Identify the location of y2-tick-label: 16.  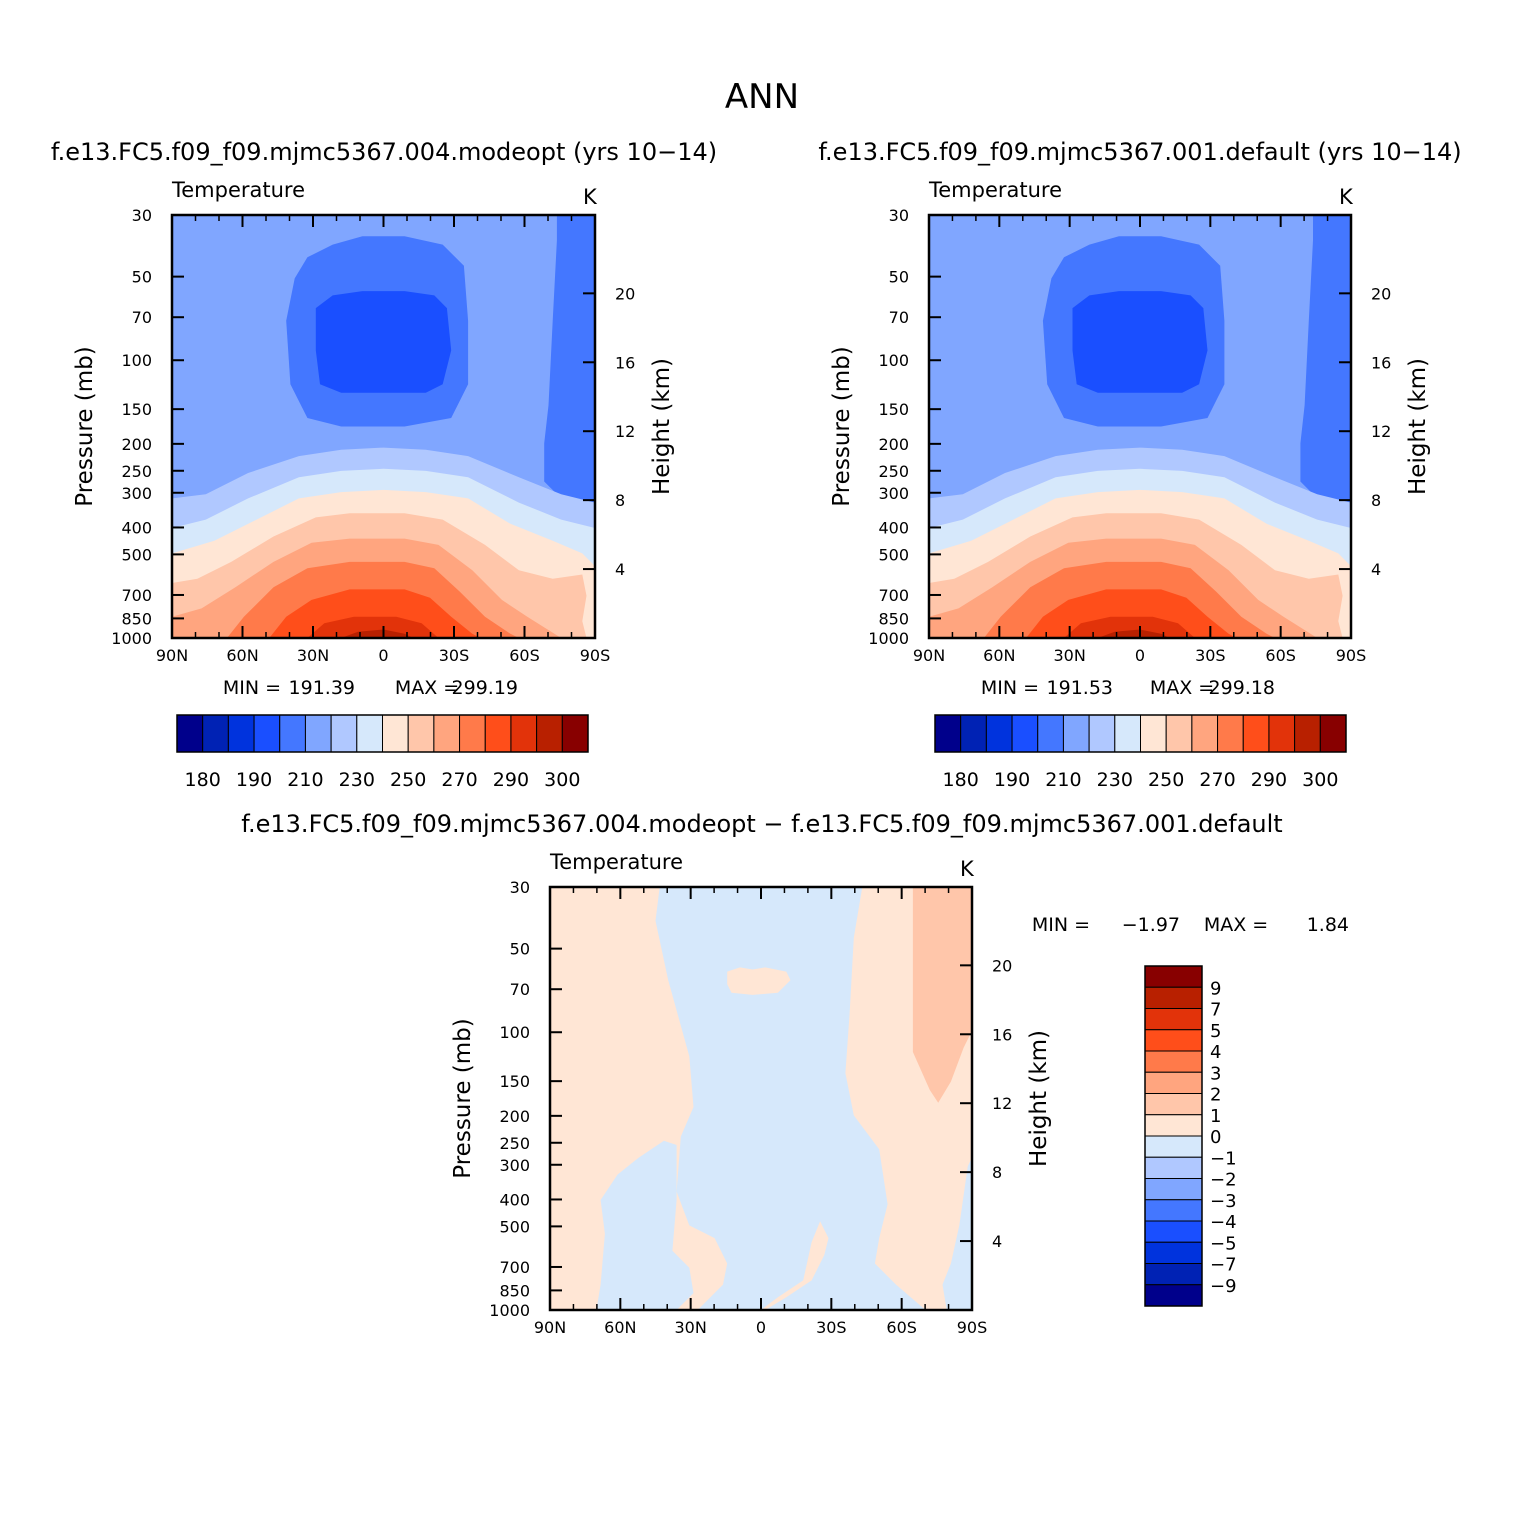
(1381, 362).